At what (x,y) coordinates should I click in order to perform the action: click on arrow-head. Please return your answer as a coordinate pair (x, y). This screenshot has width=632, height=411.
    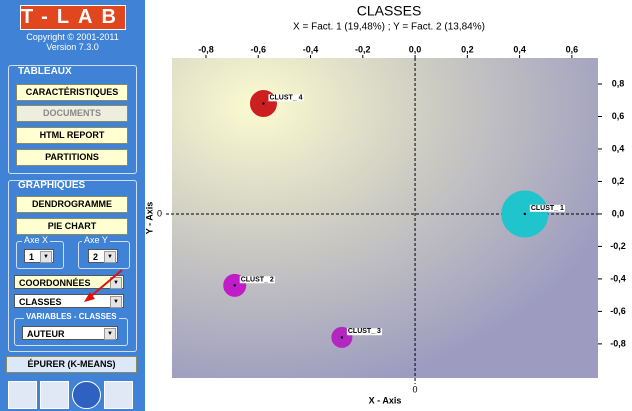
    Looking at the image, I should click on (89, 297).